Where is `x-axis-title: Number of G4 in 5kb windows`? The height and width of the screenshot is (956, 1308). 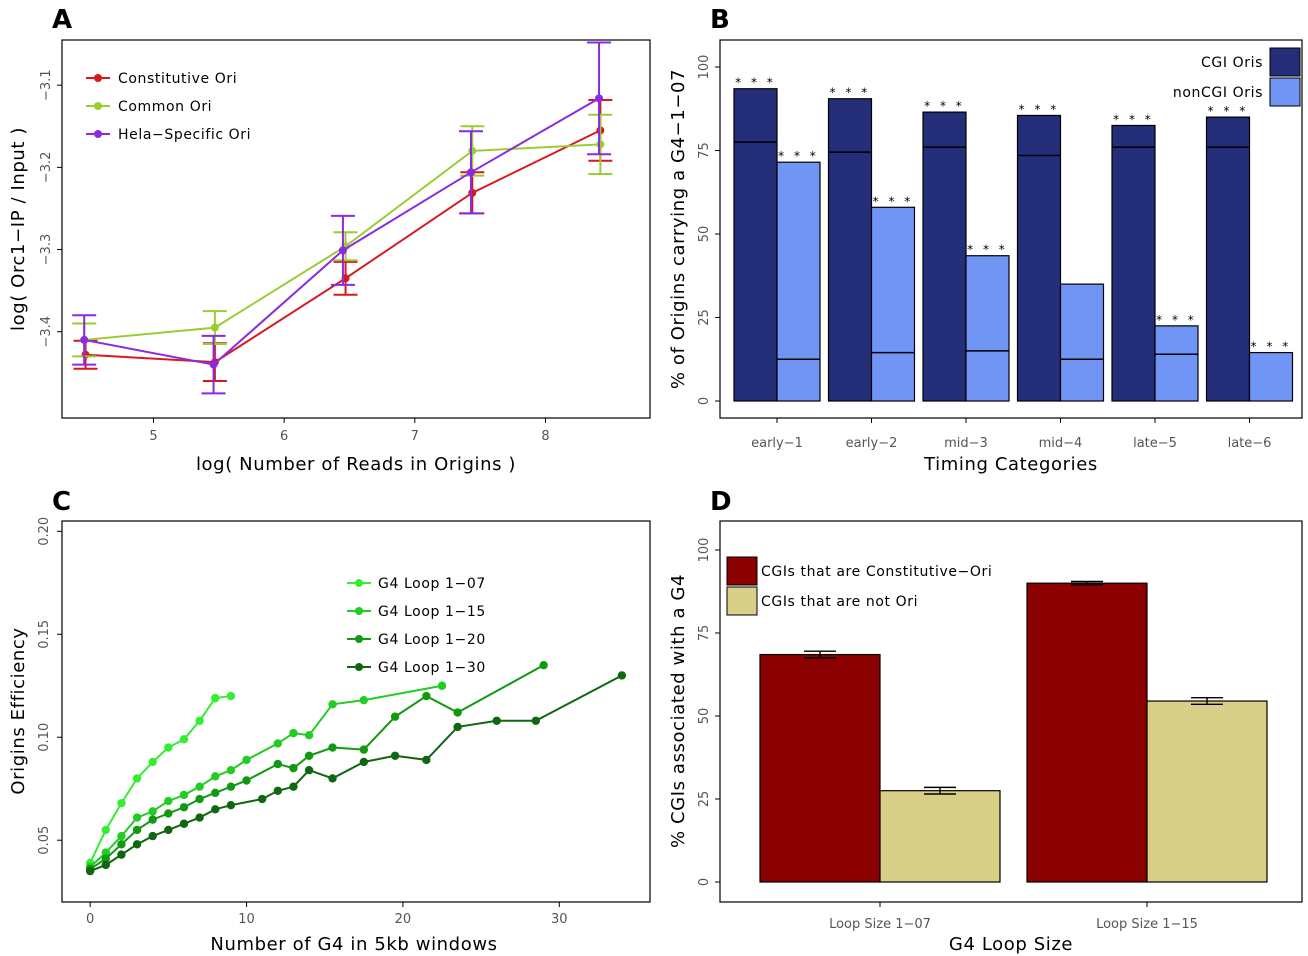 x-axis-title: Number of G4 in 5kb windows is located at coordinates (353, 944).